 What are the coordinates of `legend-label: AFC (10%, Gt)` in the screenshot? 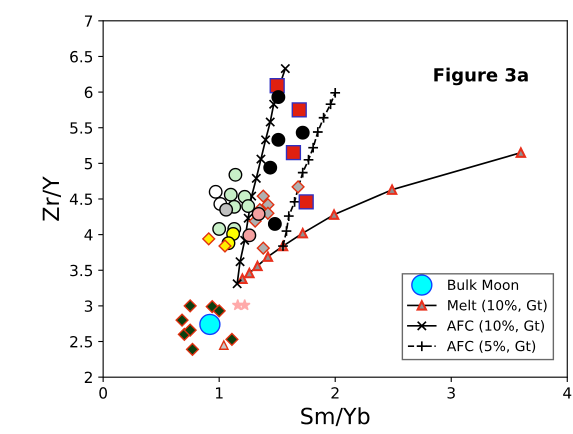 It's located at (495, 326).